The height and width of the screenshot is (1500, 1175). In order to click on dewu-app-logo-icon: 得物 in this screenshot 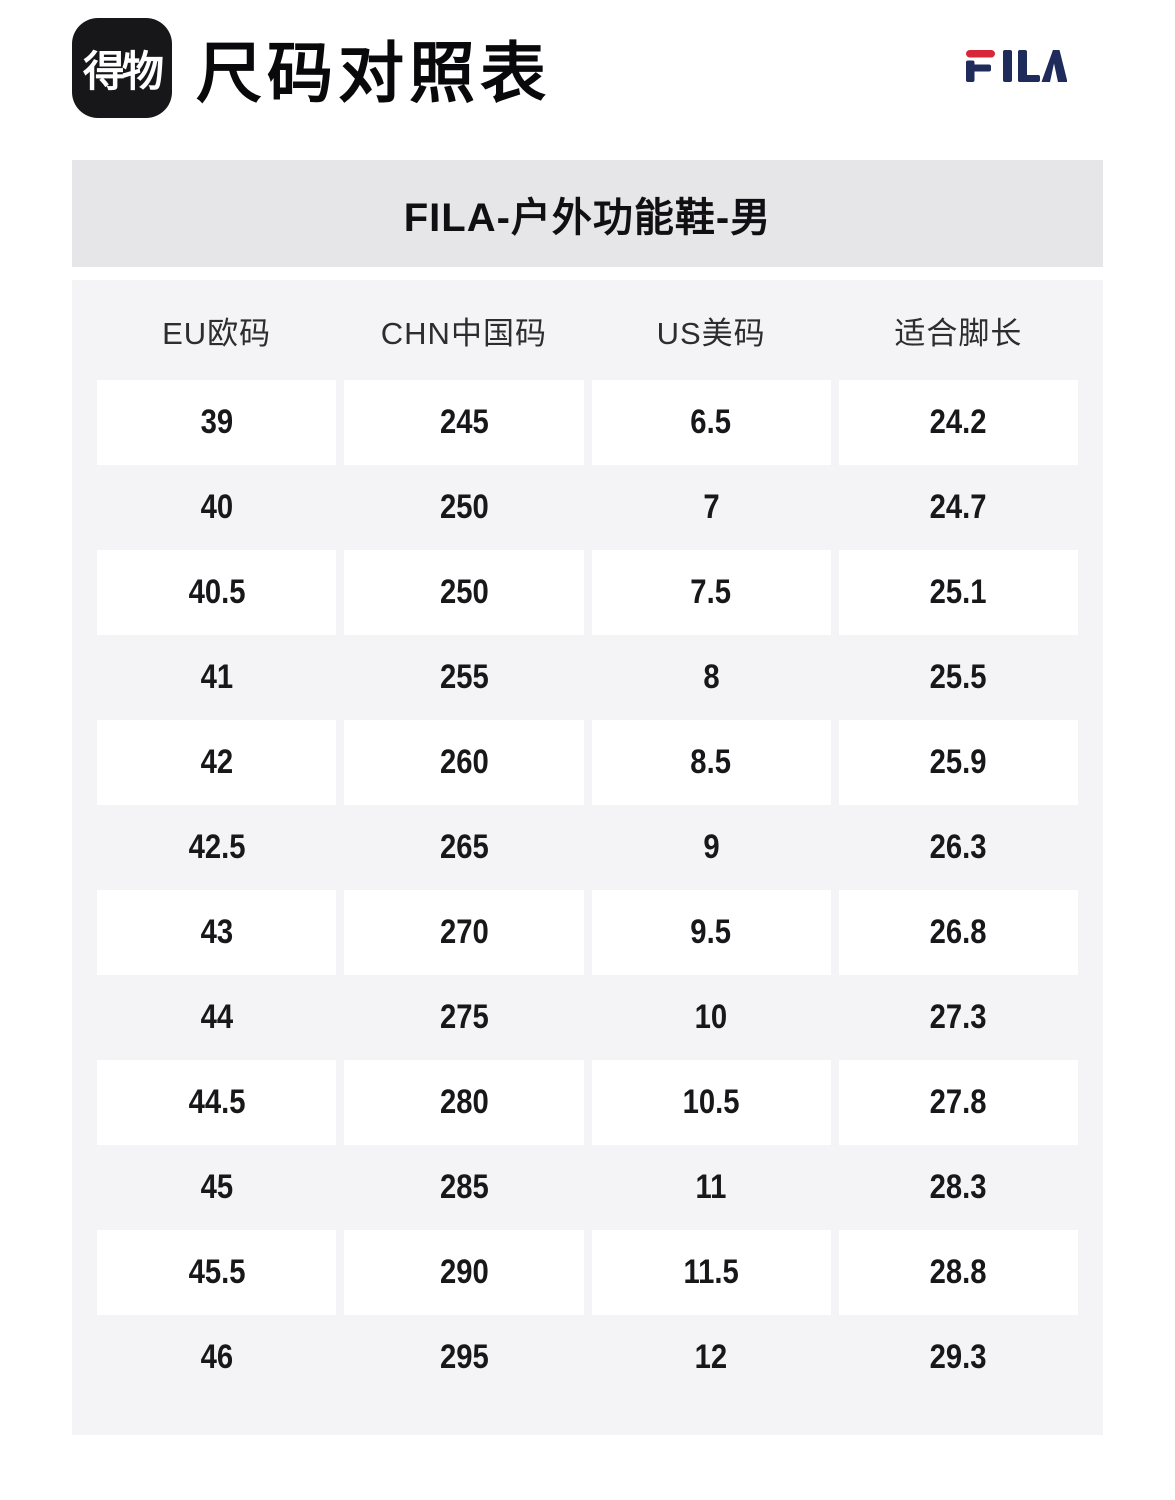, I will do `click(122, 68)`.